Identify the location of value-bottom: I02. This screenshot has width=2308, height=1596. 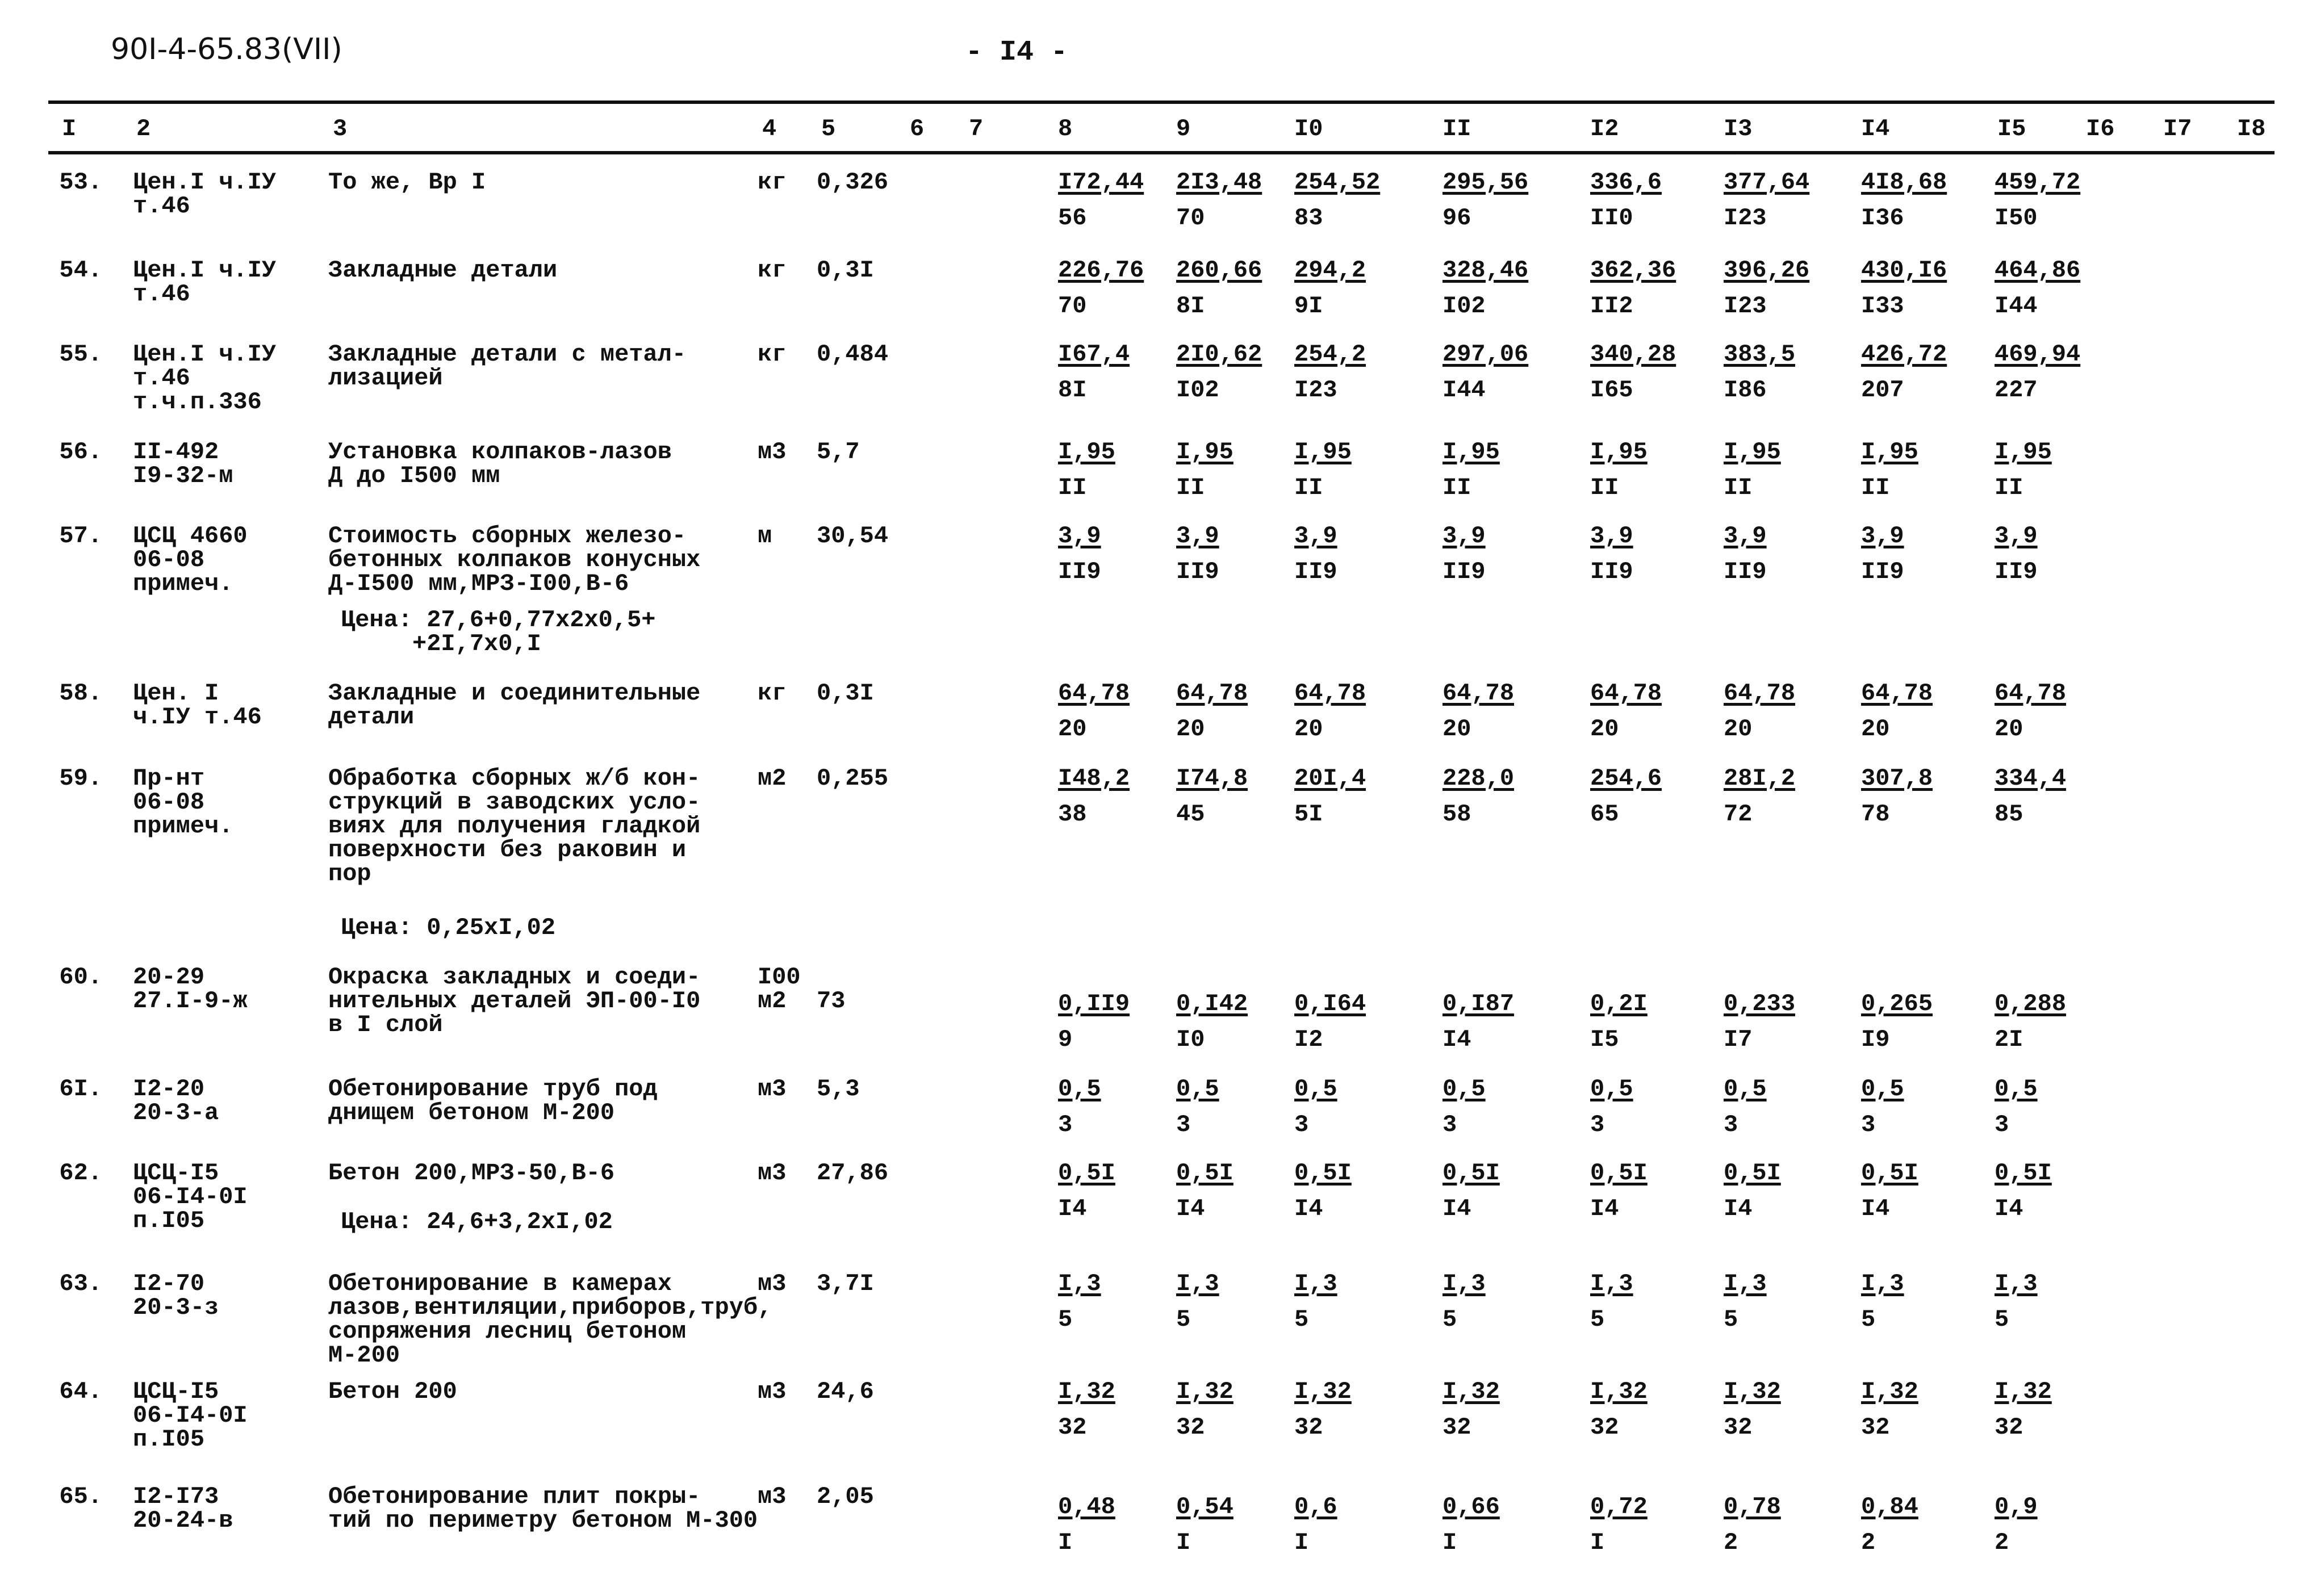
(1464, 306).